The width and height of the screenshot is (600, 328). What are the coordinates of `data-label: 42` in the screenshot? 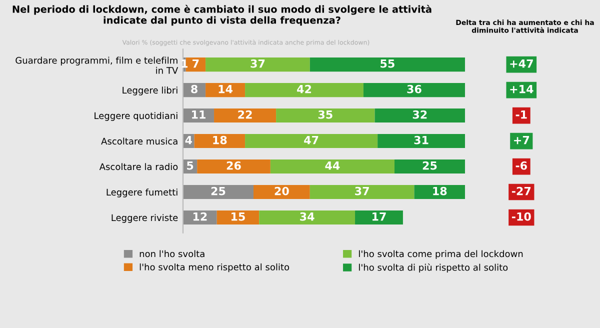 It's located at (304, 89).